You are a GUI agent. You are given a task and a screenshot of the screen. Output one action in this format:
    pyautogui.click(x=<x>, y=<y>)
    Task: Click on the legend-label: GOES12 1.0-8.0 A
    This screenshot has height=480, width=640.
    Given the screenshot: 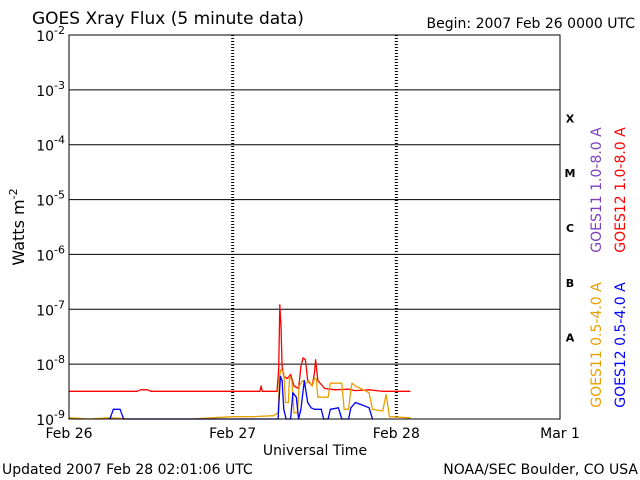 What is the action you would take?
    pyautogui.click(x=621, y=190)
    